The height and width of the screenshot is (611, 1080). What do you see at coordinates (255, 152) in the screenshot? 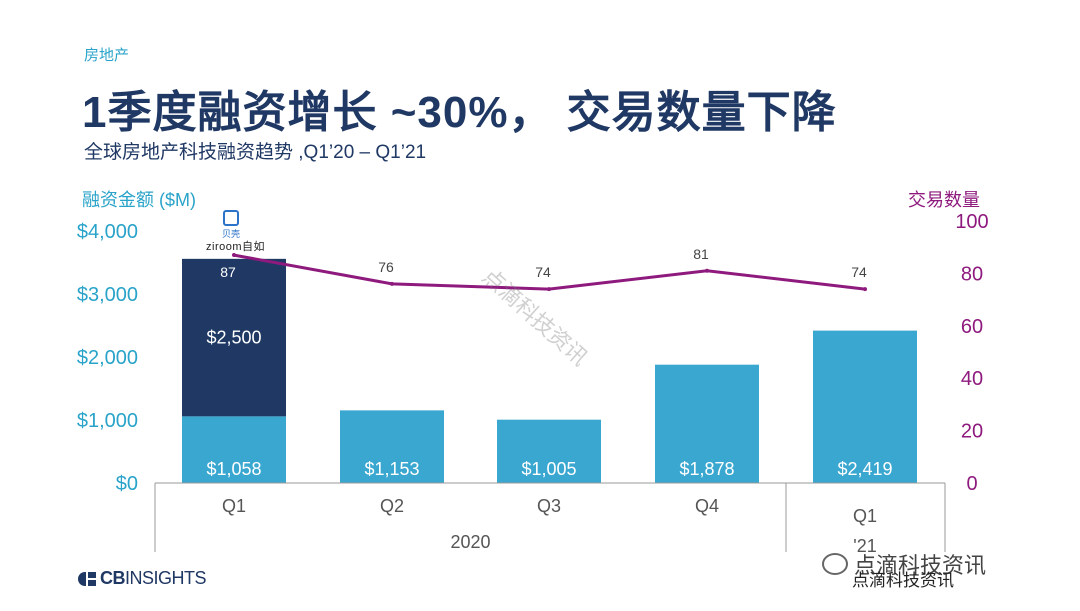
I see `page-subtitle: 全球房地产科技融资趋势 ,Q1’20 – Q1’21` at bounding box center [255, 152].